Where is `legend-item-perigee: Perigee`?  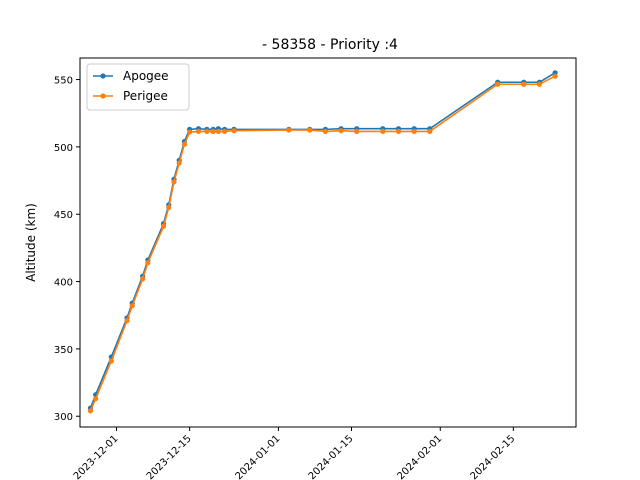
legend-item-perigee: Perigee is located at coordinates (130, 96).